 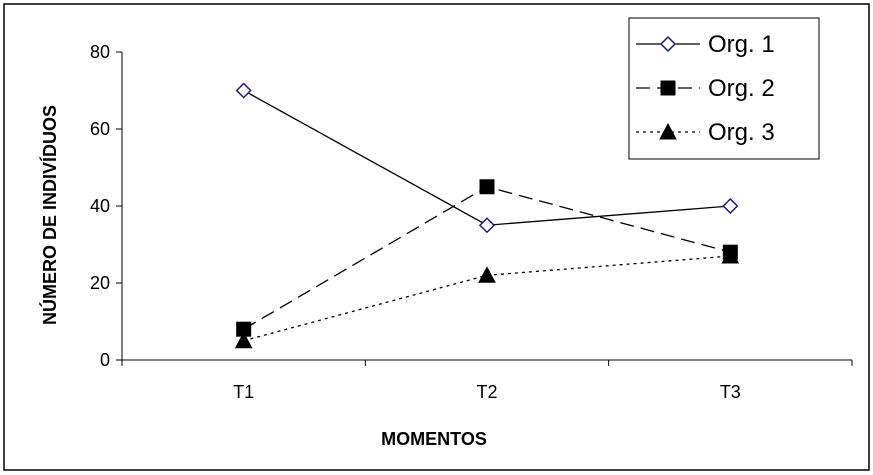 What do you see at coordinates (100, 206) in the screenshot?
I see `y-tick-label: 40` at bounding box center [100, 206].